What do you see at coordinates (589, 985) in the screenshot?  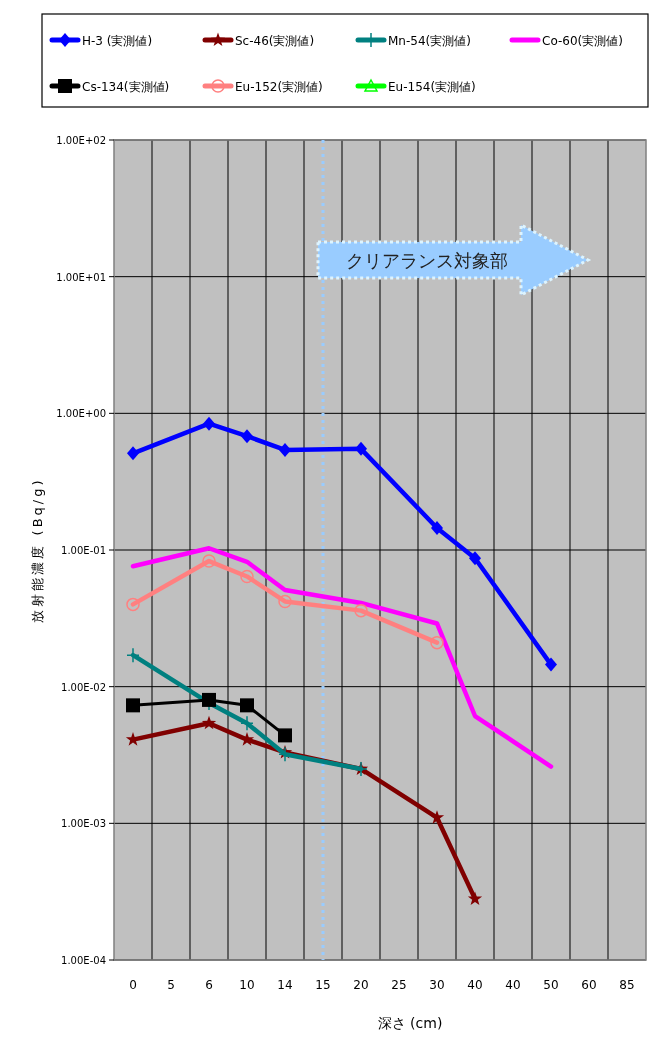 I see `x-tick-label: 60` at bounding box center [589, 985].